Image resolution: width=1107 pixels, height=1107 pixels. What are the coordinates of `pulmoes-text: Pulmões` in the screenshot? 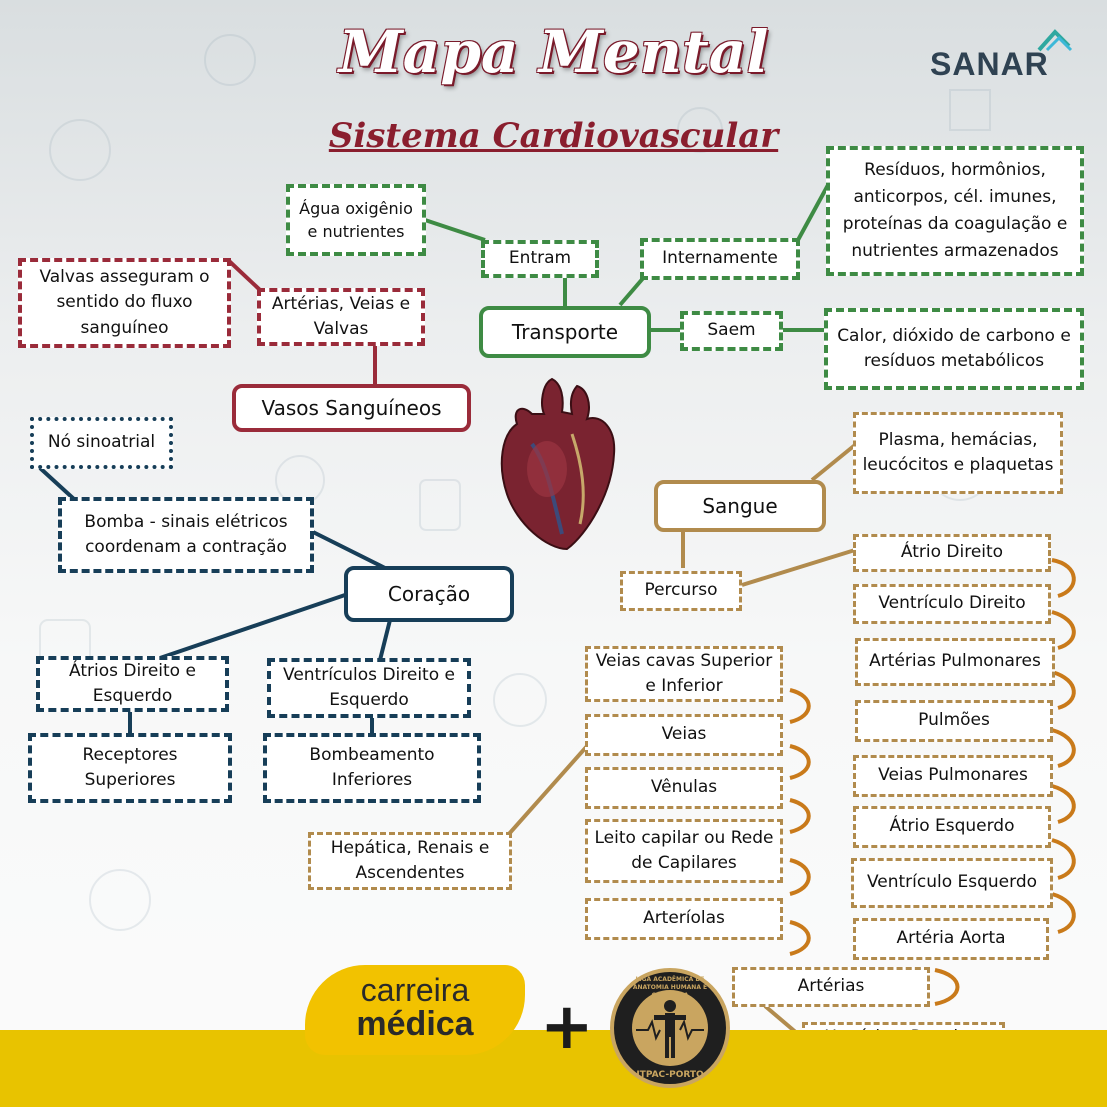 It's located at (954, 720).